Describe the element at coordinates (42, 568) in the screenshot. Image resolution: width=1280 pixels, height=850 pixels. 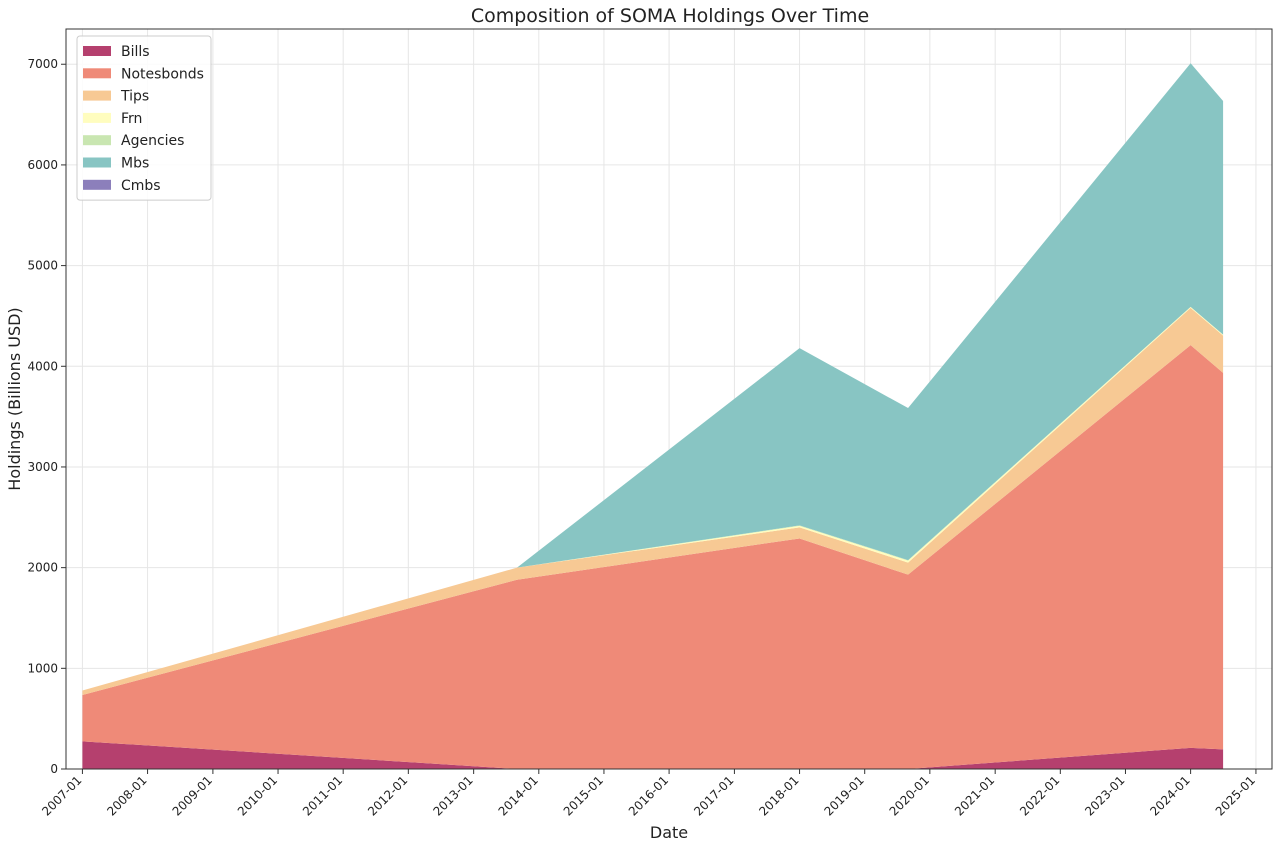
I see `y-tick-label: 2000` at that location.